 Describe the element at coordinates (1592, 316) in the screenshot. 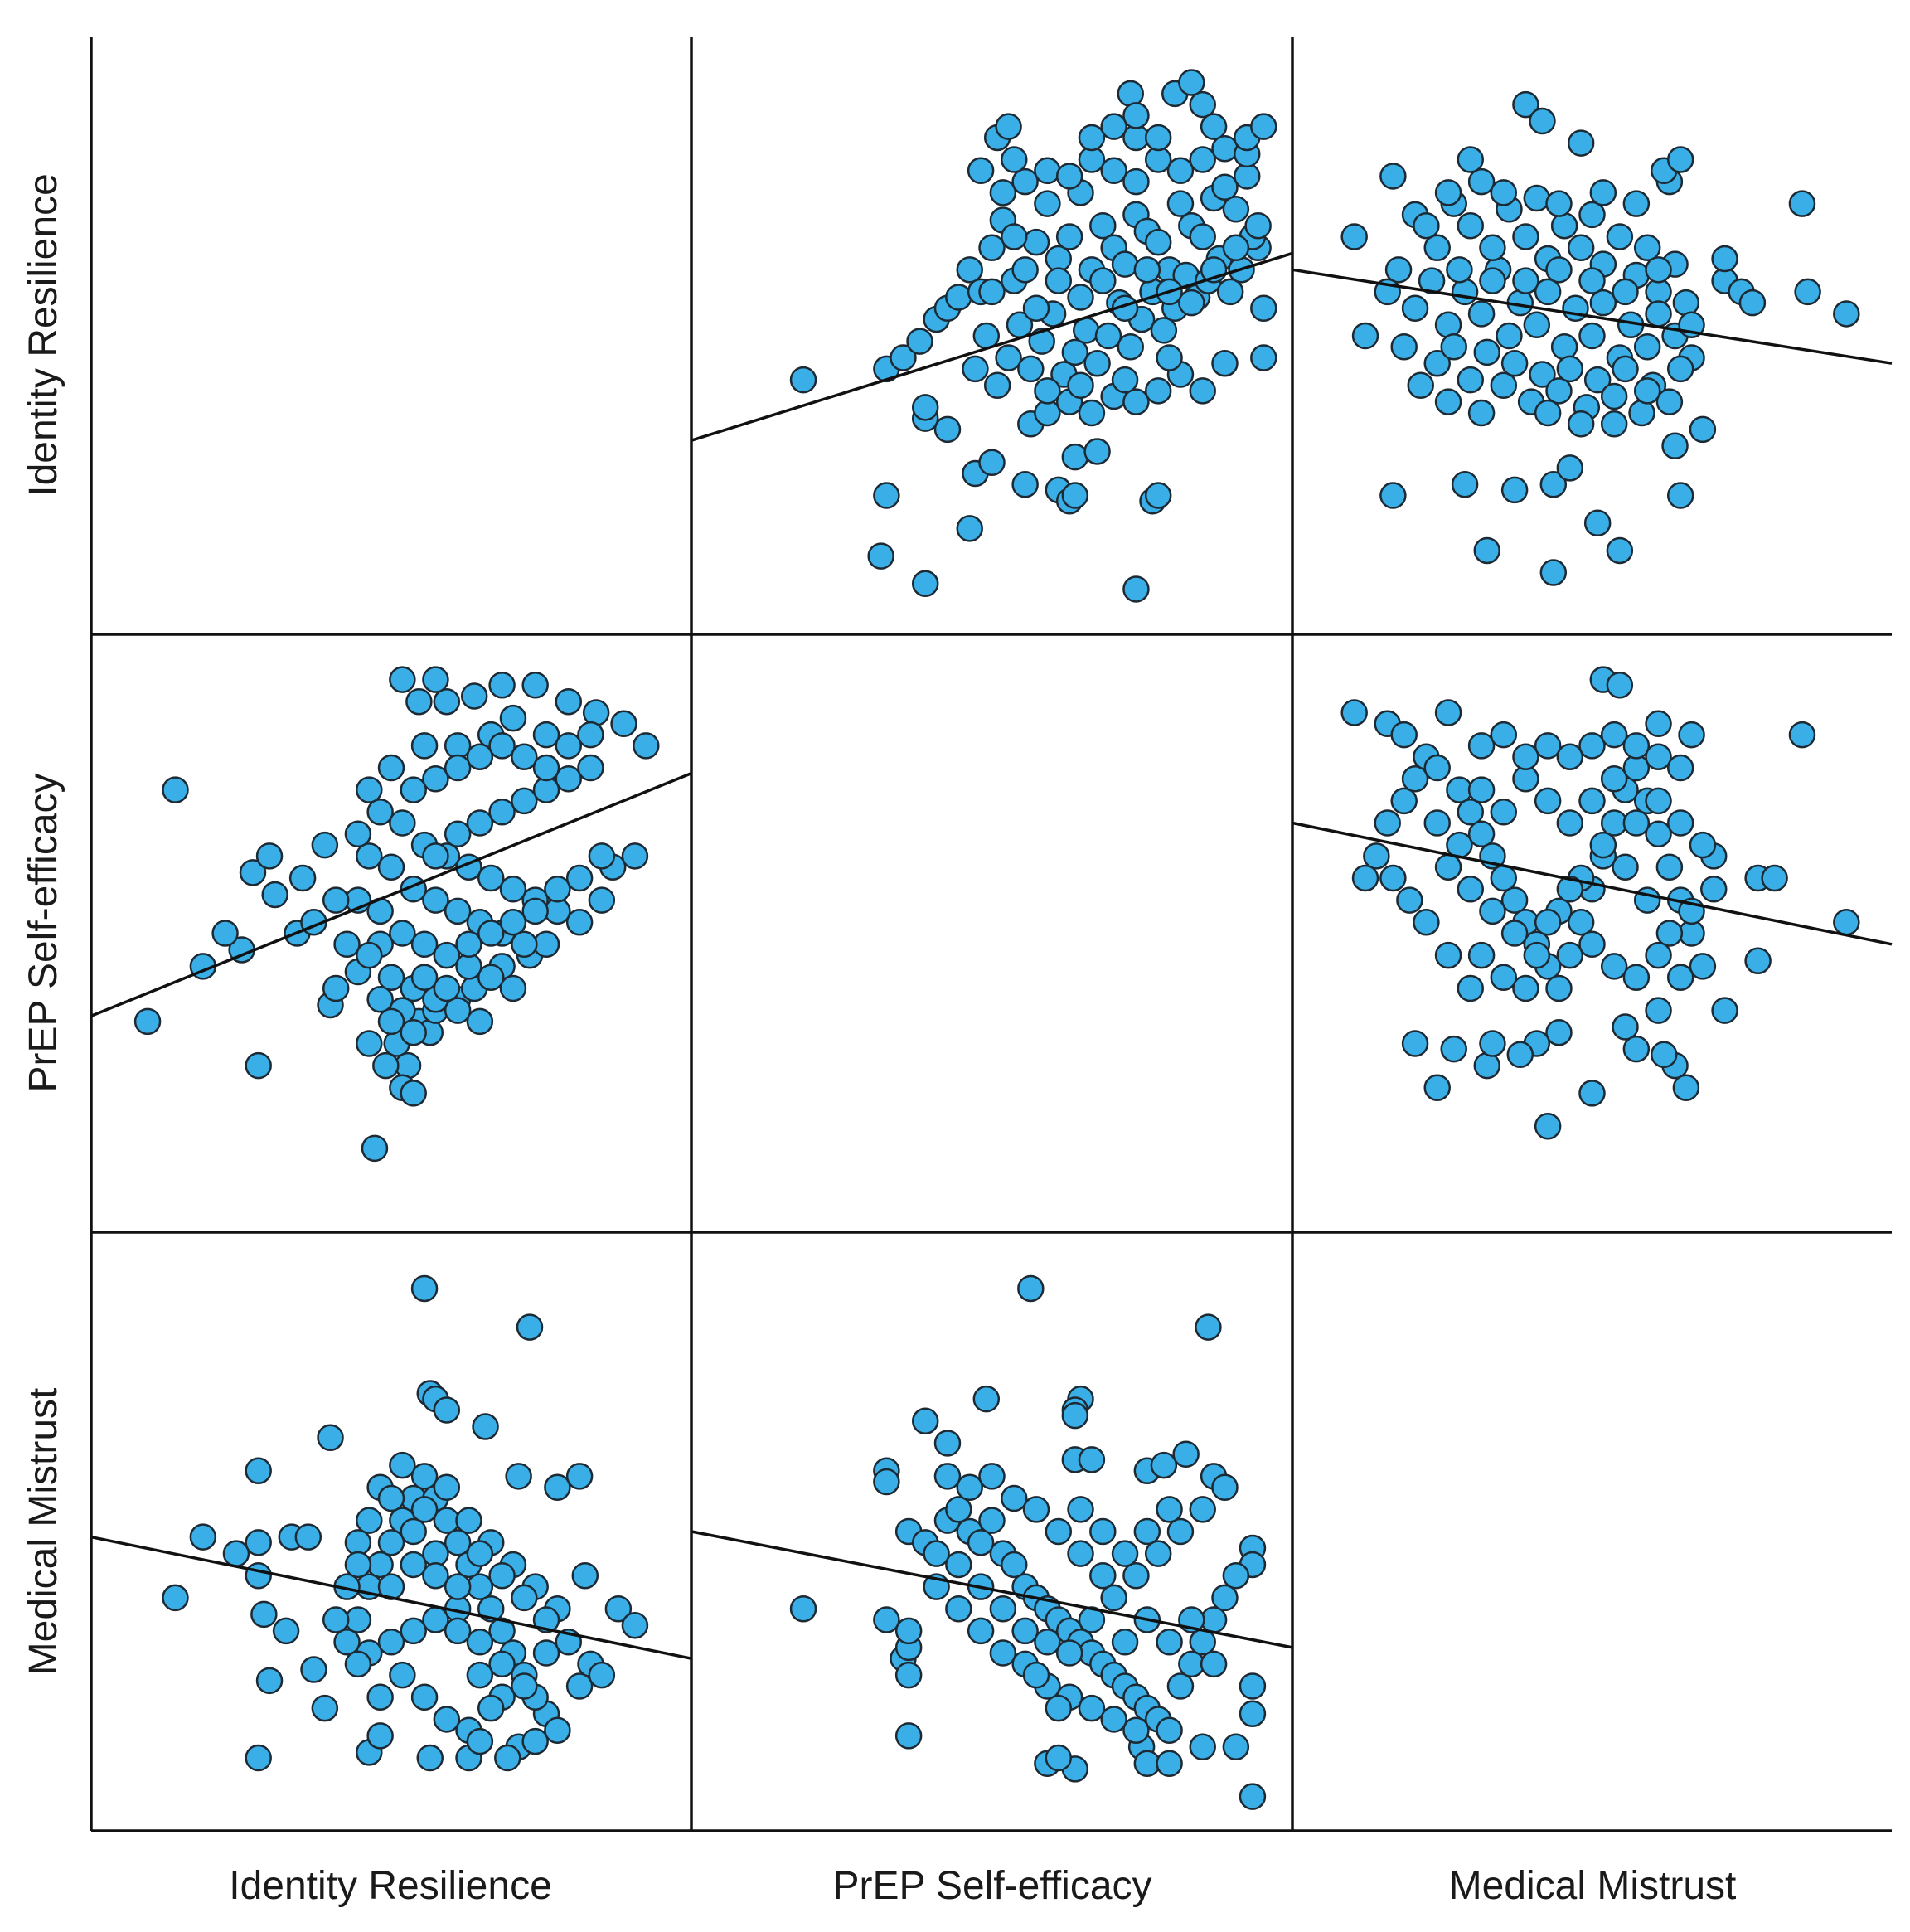

I see `fit-line` at that location.